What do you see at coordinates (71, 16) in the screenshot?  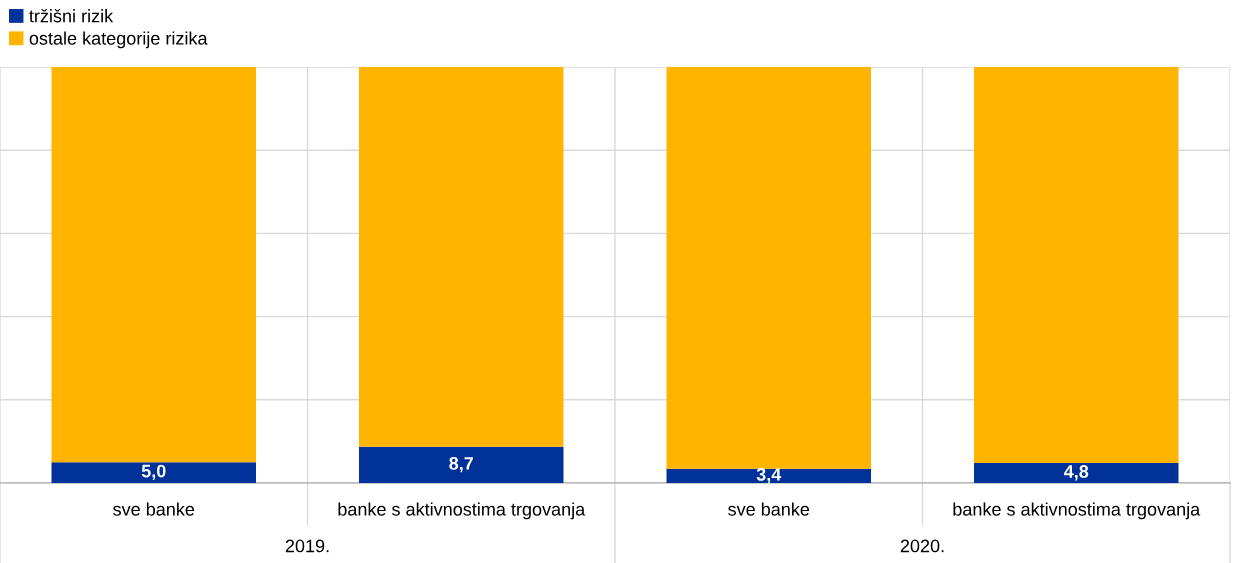 I see `legend-label: tržišni rizik` at bounding box center [71, 16].